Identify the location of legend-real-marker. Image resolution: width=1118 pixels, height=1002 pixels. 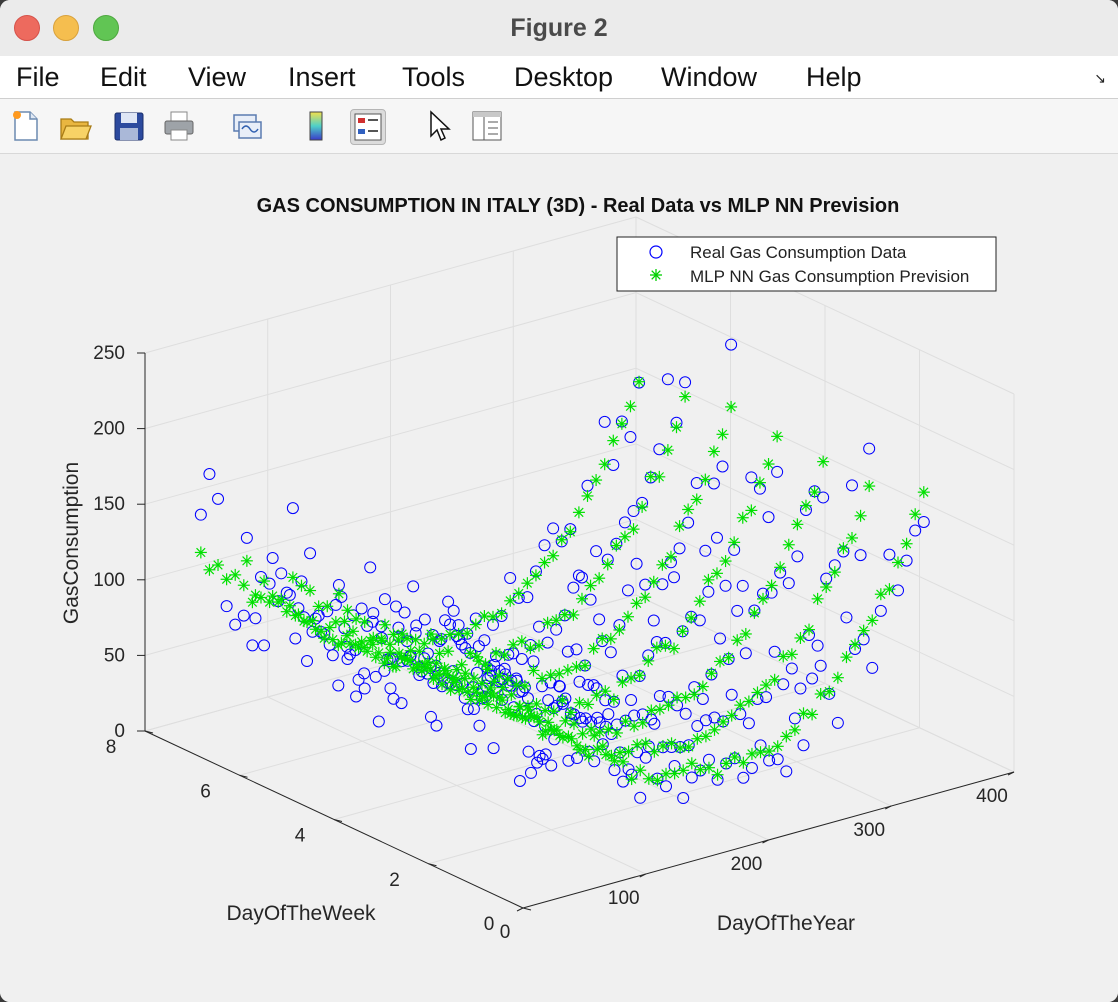
(656, 252).